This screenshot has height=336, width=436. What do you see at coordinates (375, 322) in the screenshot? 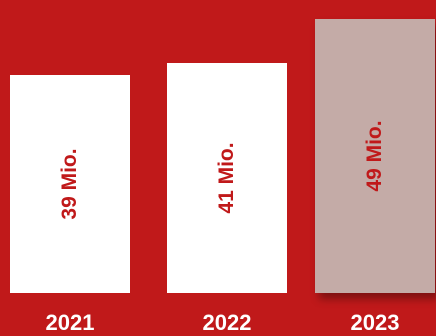
I see `category-label: 2023` at bounding box center [375, 322].